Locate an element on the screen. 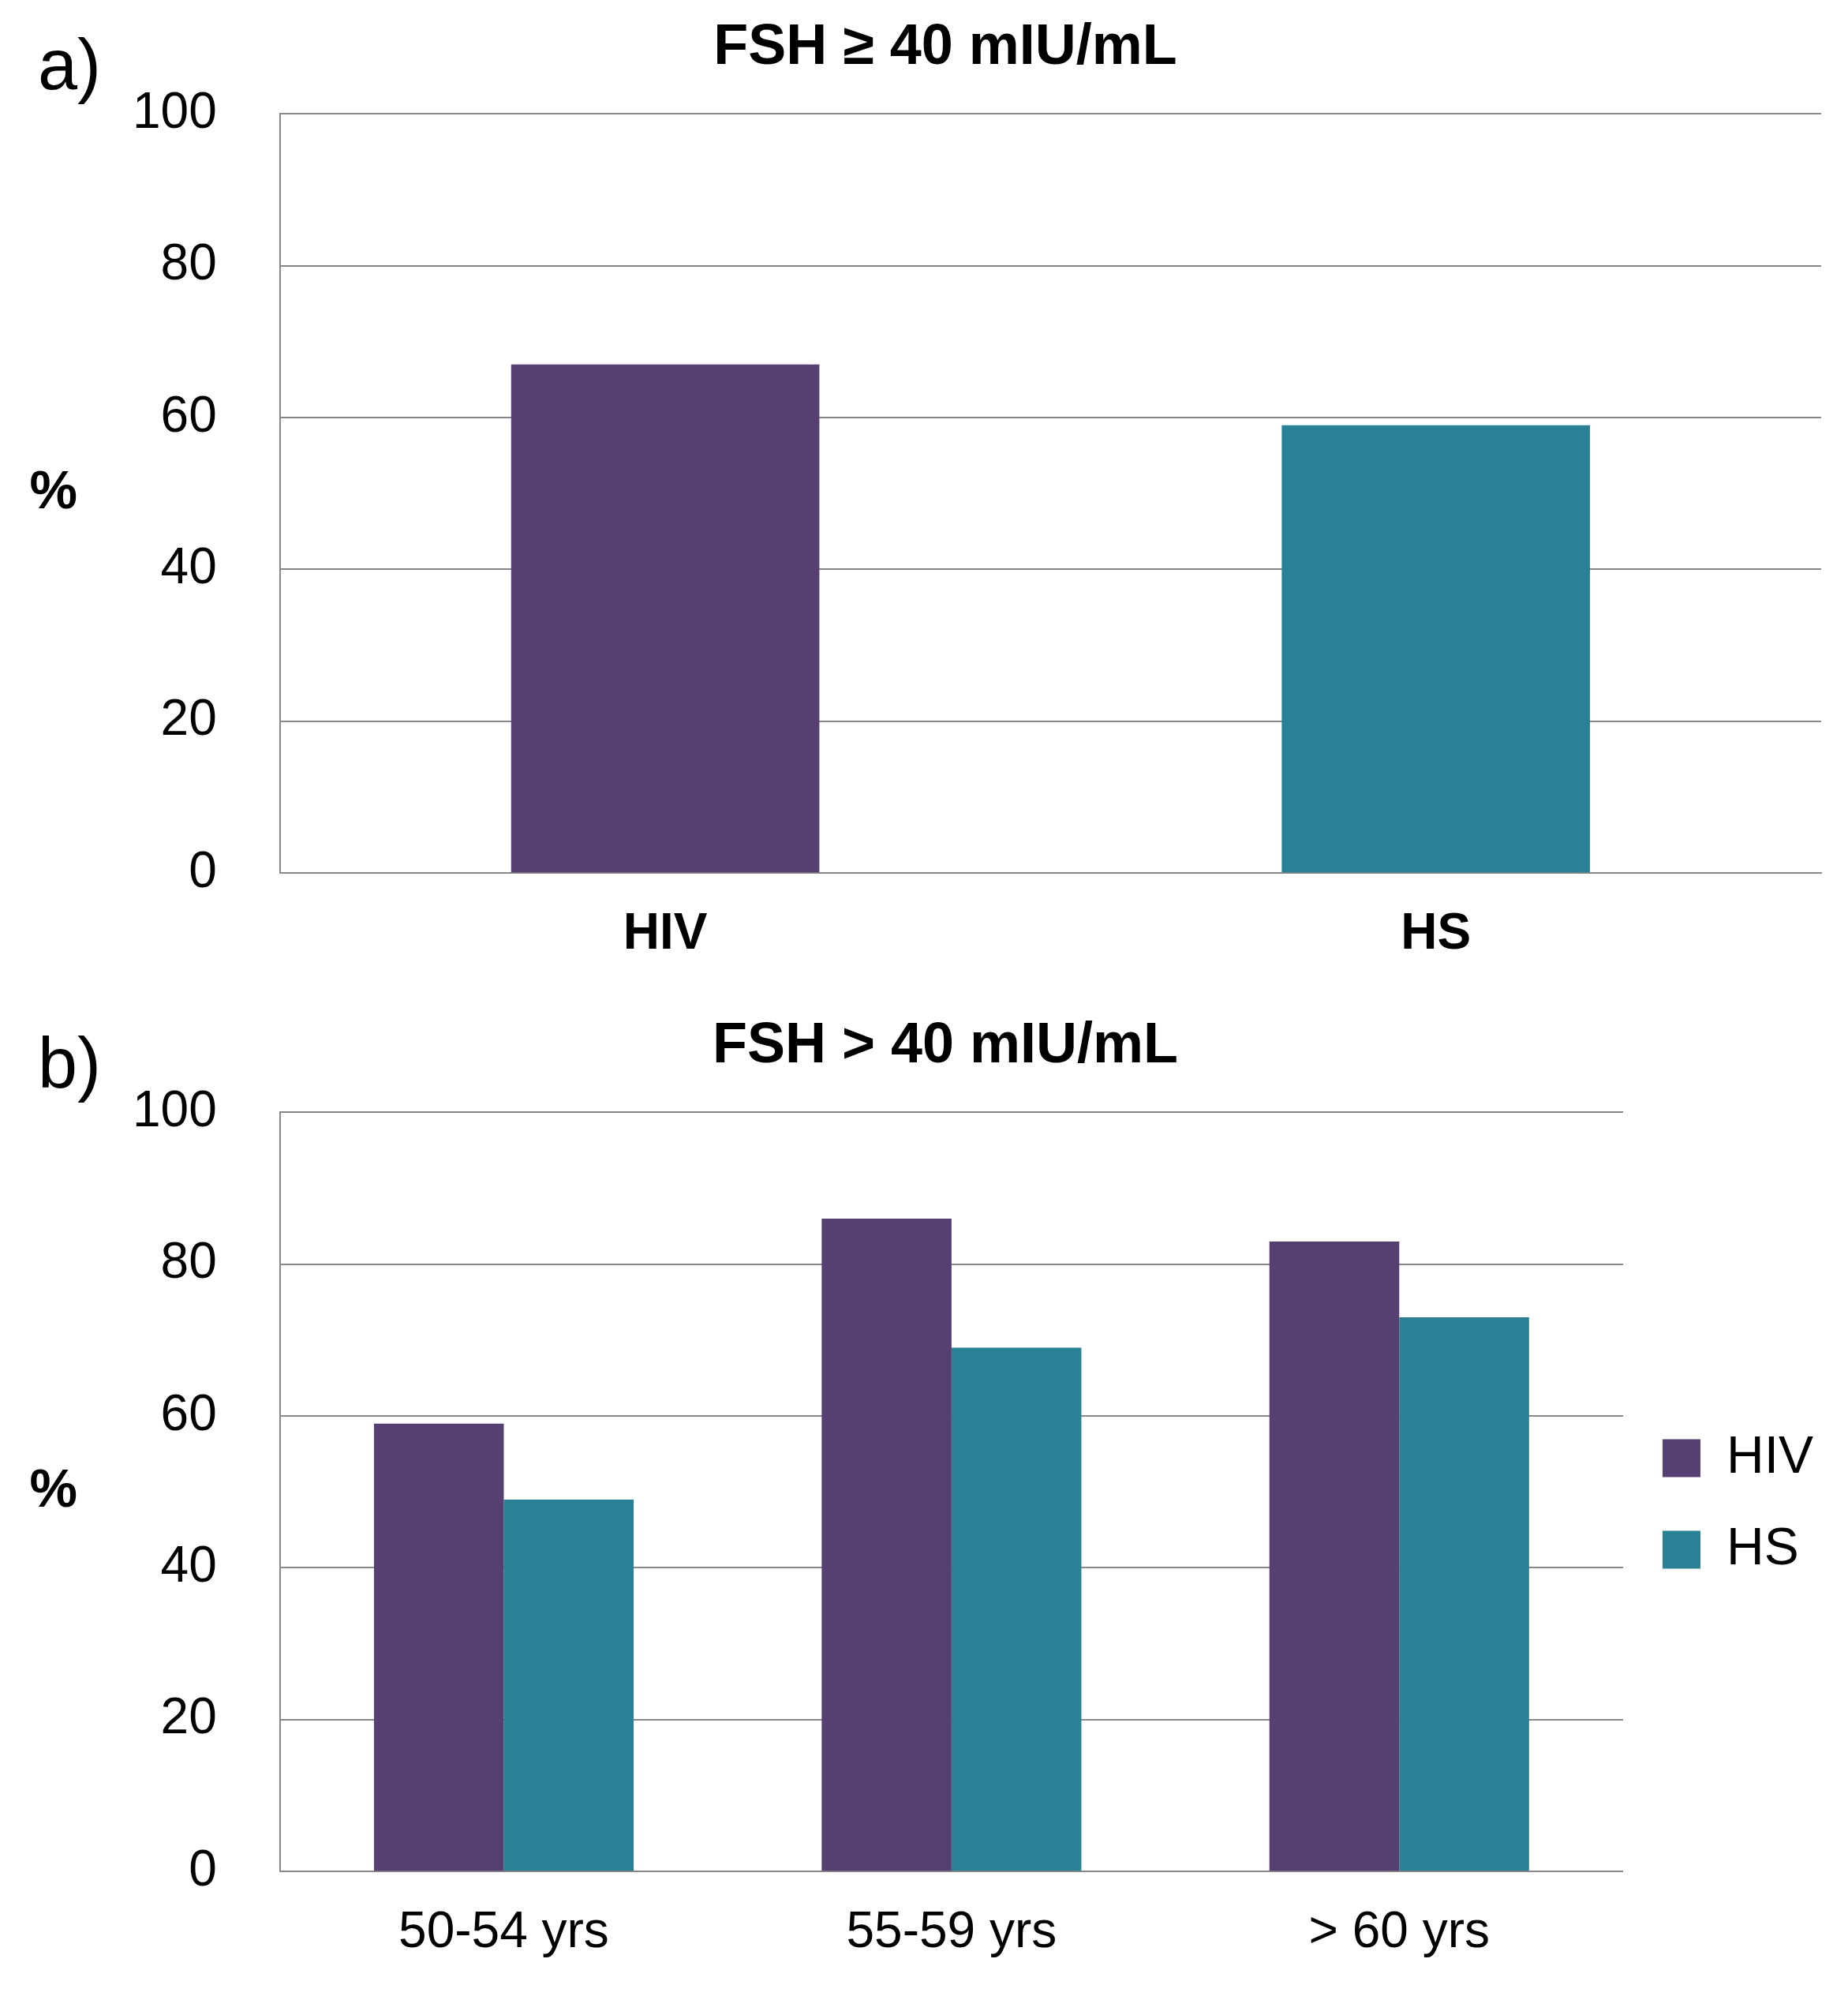 The height and width of the screenshot is (2015, 1848). text: b) is located at coordinates (70, 1063).